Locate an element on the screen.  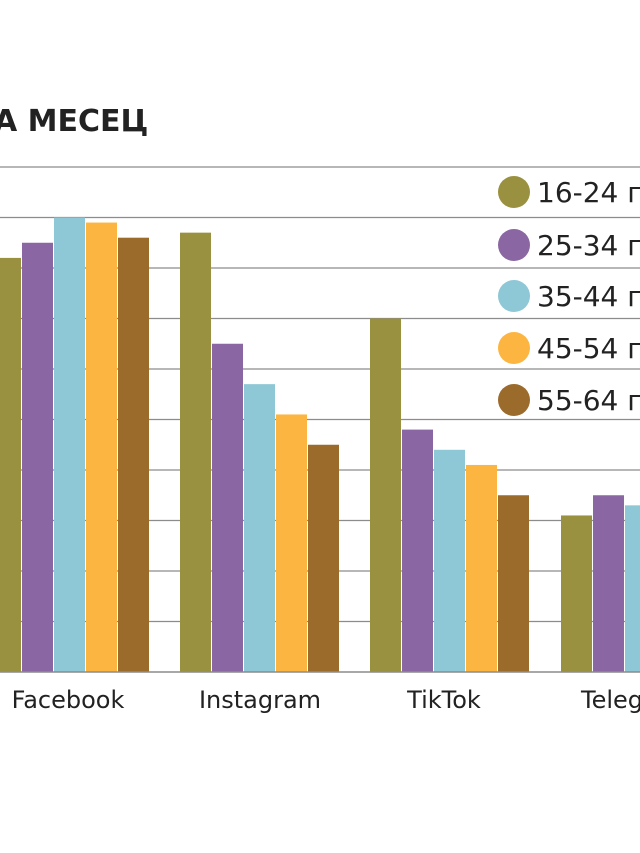
legend-item-45-54: 45-54 г is located at coordinates (569, 348).